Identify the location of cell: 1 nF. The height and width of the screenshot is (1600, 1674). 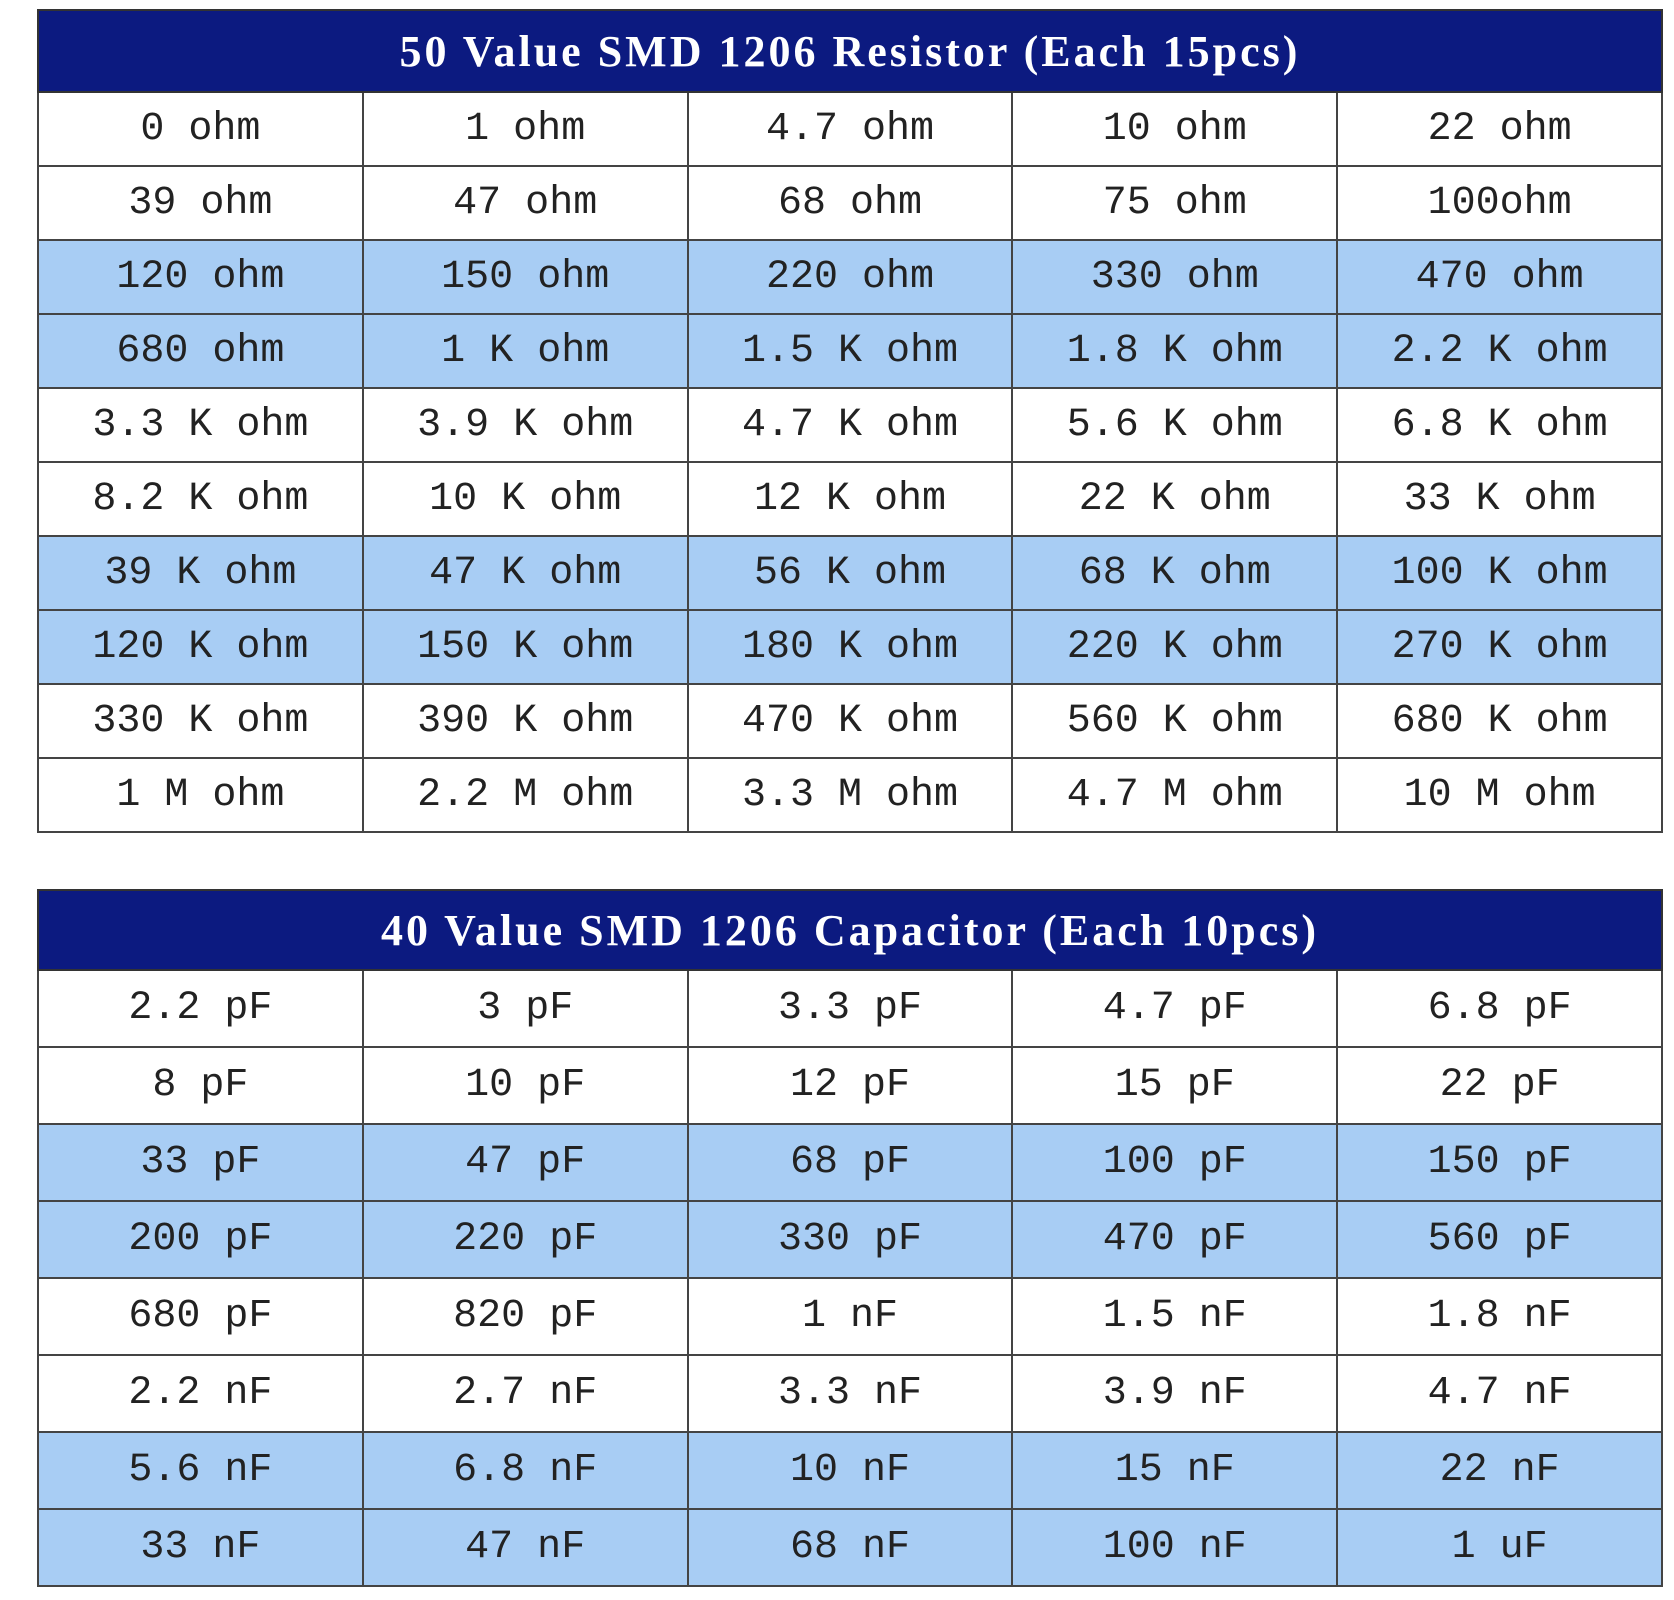
(850, 1316).